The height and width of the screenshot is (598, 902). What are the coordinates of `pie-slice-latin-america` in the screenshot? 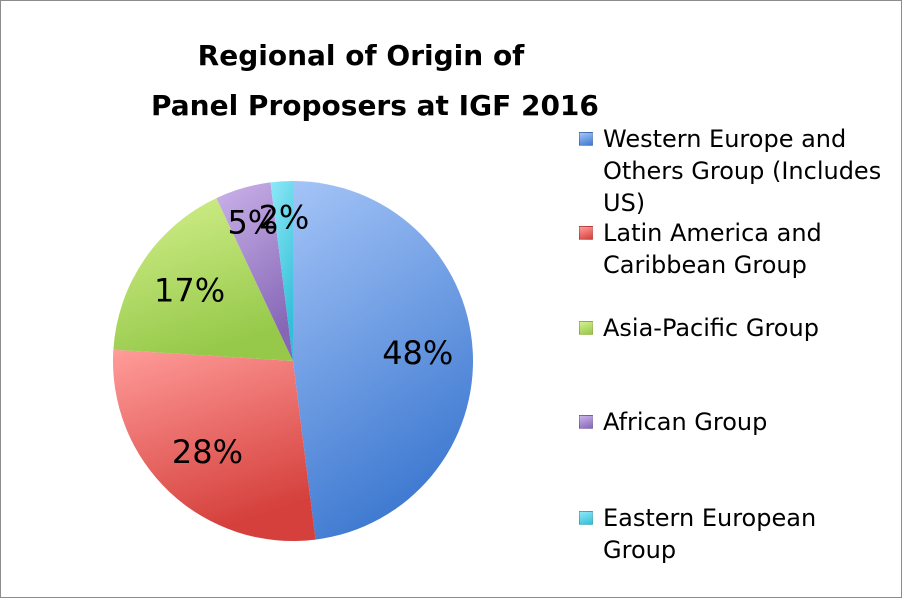 It's located at (214, 445).